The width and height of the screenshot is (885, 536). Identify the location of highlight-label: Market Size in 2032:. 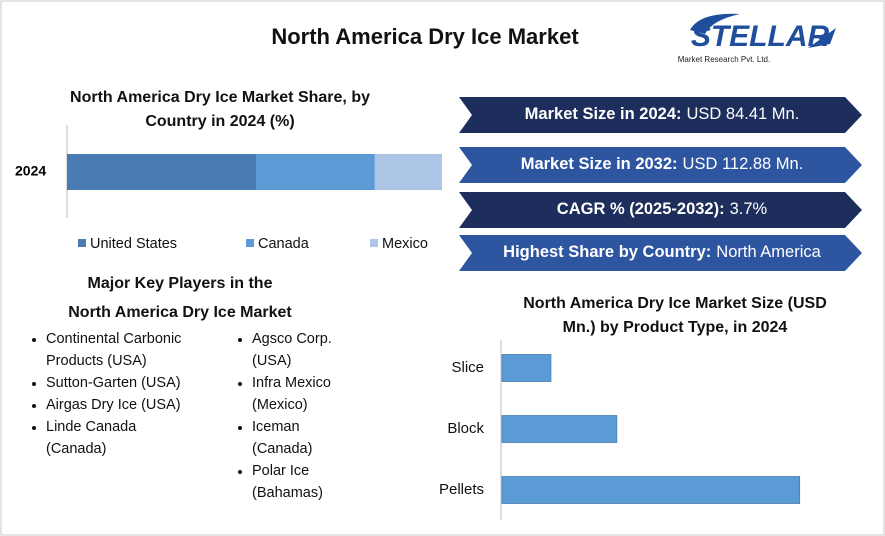
(599, 164).